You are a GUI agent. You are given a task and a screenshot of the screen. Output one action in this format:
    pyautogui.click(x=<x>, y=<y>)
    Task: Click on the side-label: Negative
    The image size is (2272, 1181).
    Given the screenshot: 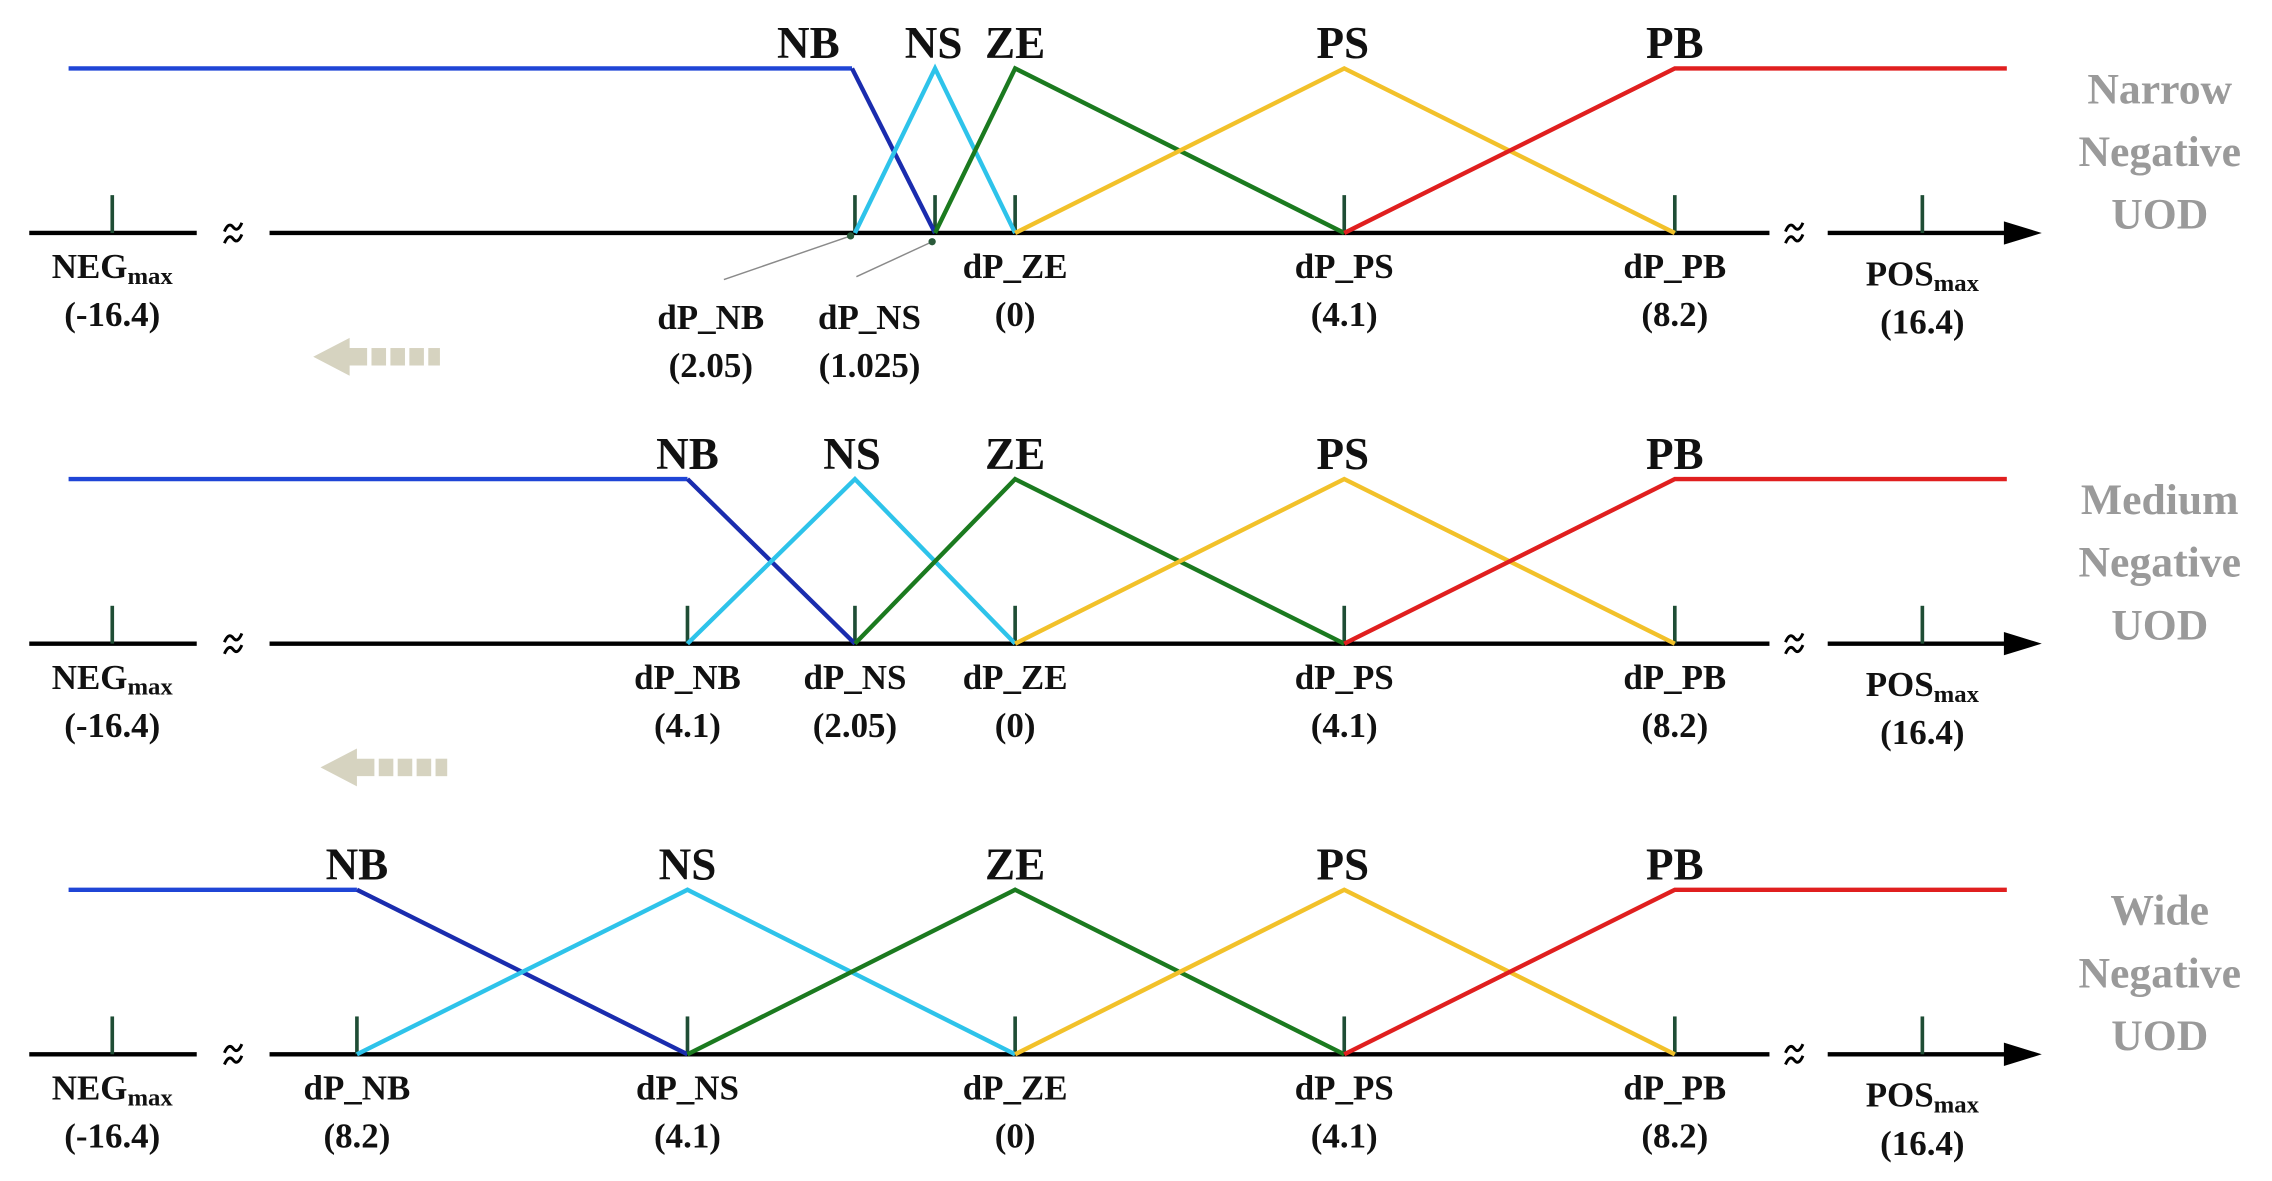 What is the action you would take?
    pyautogui.click(x=2159, y=563)
    